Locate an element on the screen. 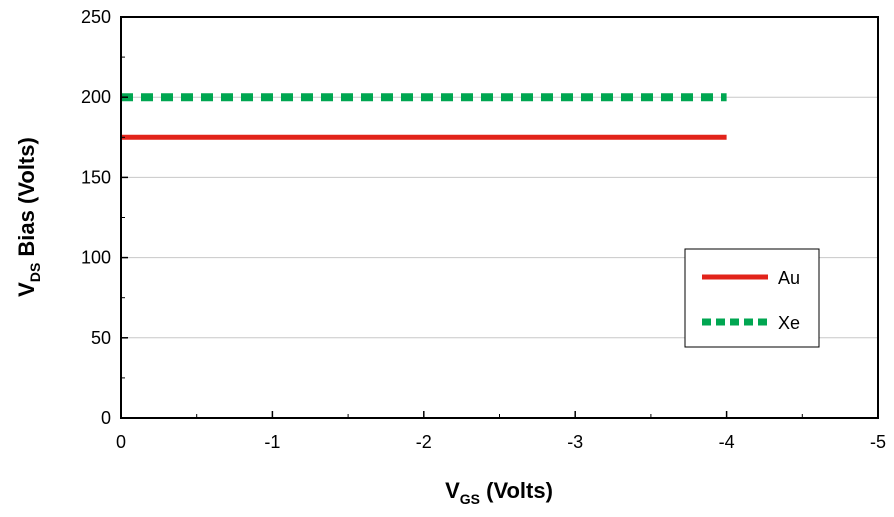 The width and height of the screenshot is (894, 517). legend-box is located at coordinates (752, 298).